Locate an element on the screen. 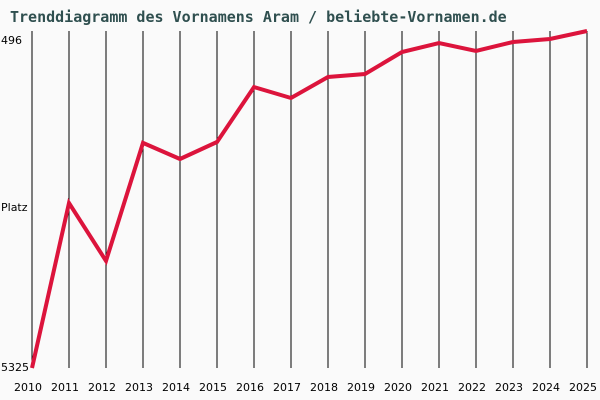 This screenshot has width=600, height=400. x-tick-label: 2014 is located at coordinates (176, 387).